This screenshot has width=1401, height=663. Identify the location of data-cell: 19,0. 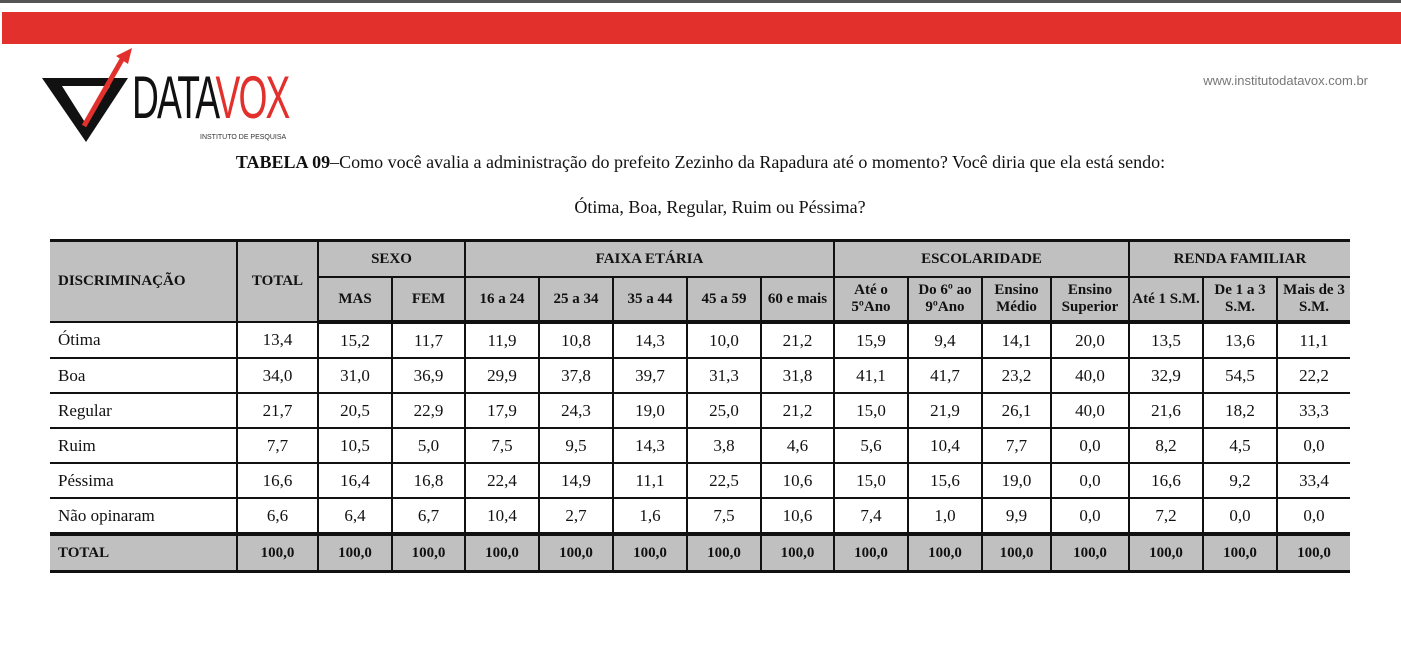
(1016, 480).